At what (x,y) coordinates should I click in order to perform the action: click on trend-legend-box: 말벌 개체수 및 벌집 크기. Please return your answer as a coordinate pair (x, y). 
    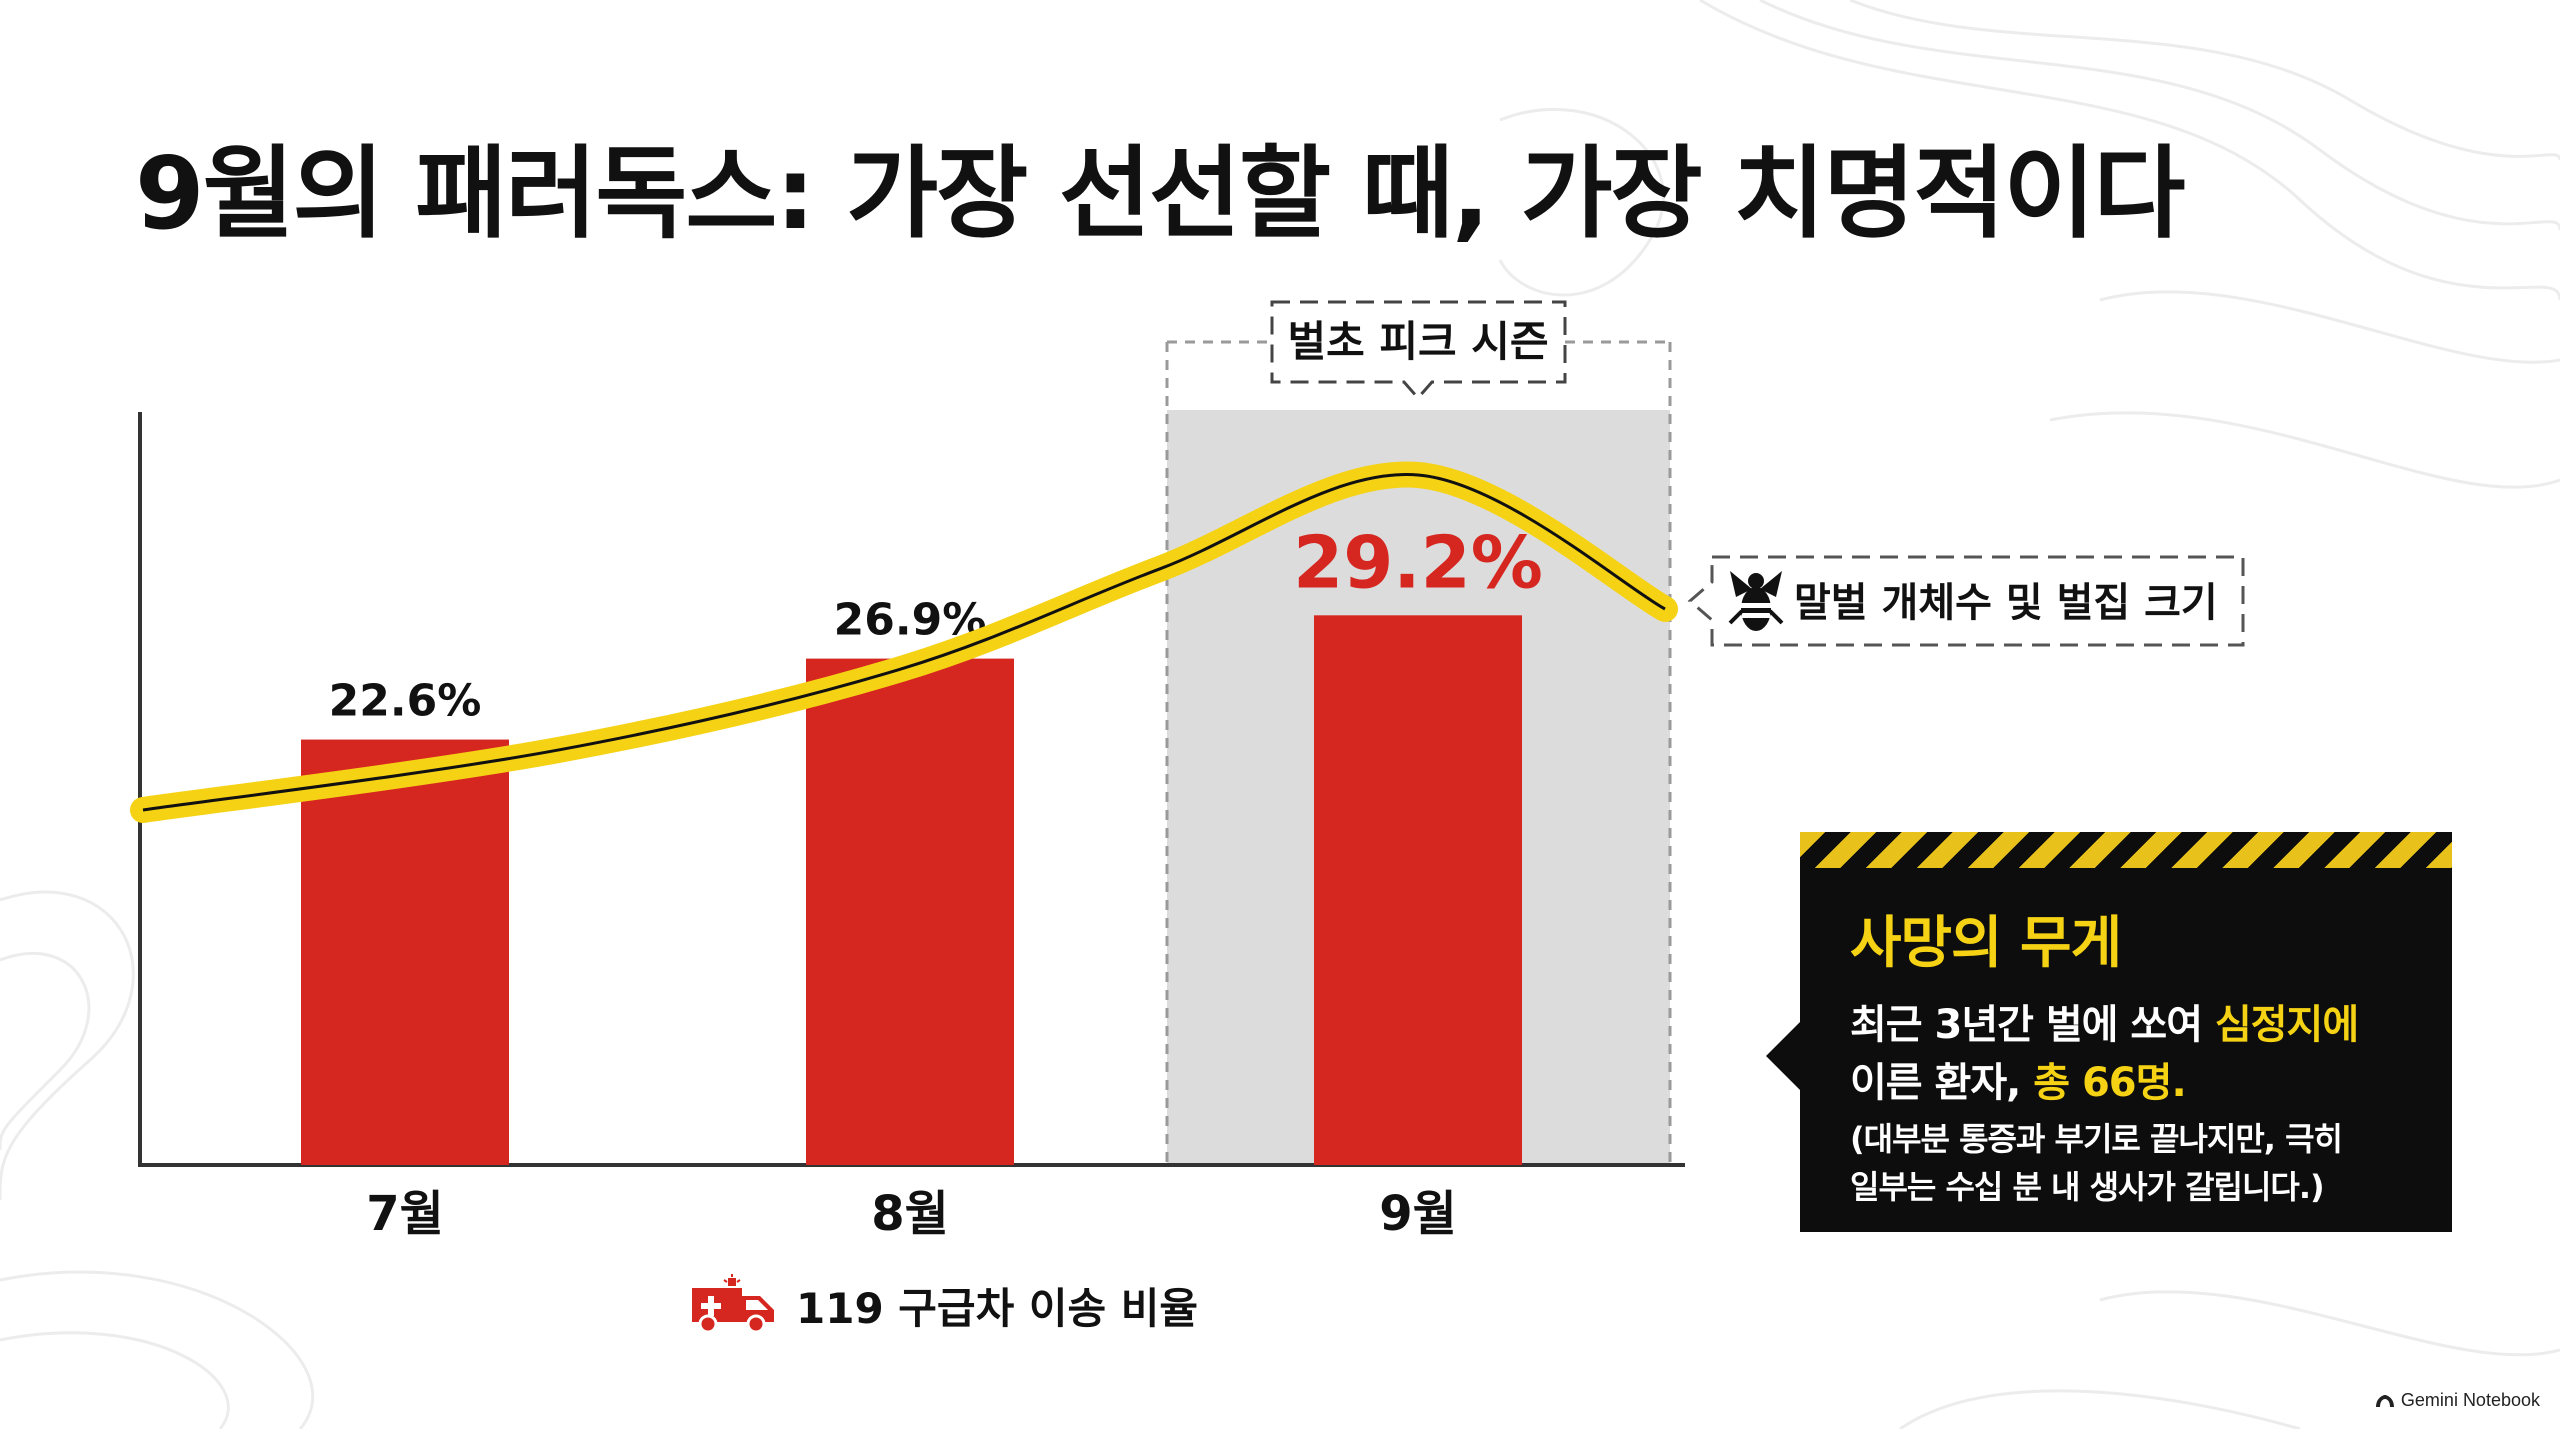
    Looking at the image, I should click on (1966, 601).